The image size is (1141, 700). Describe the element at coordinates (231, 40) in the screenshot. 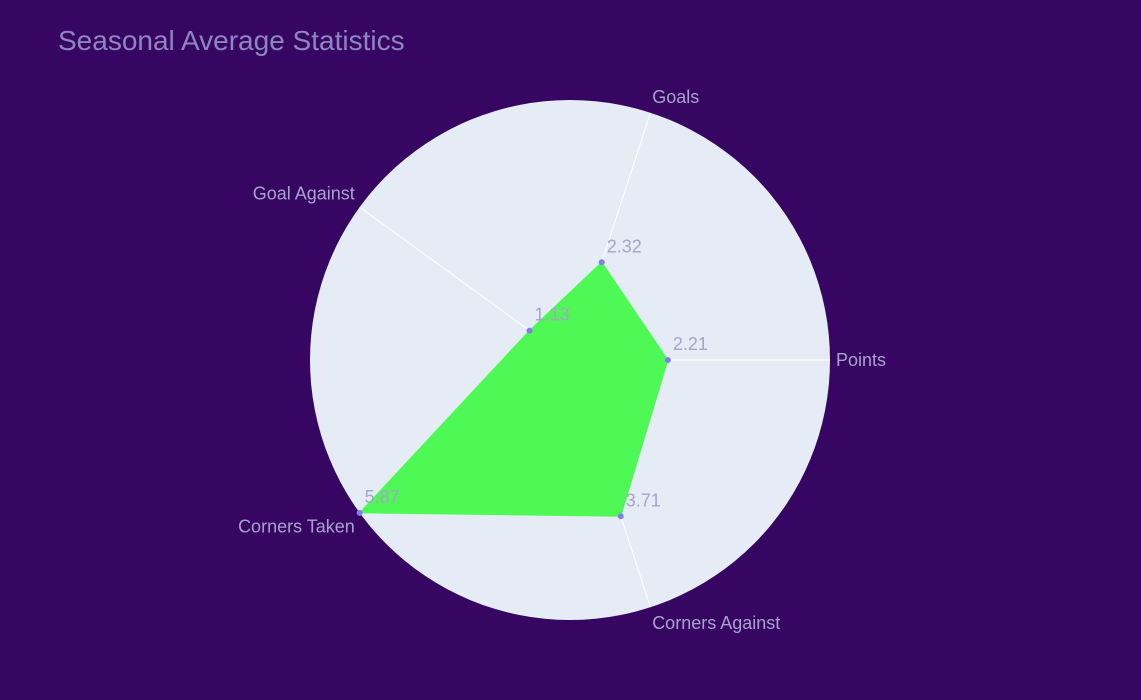

I see `chart-title: Seasonal Average Statistics` at that location.